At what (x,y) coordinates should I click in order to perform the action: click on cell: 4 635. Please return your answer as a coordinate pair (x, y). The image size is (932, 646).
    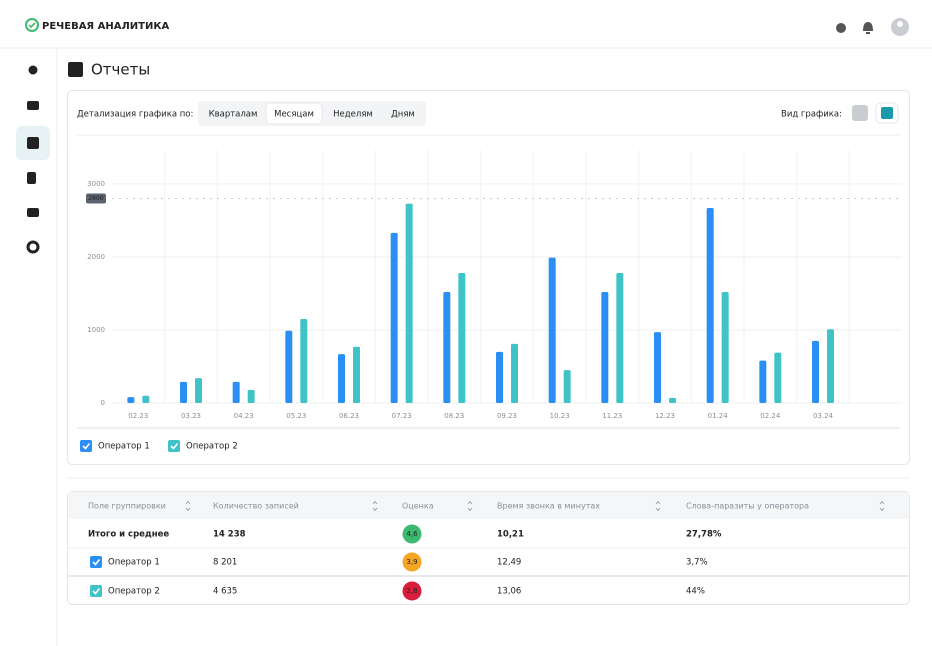
    Looking at the image, I should click on (225, 592).